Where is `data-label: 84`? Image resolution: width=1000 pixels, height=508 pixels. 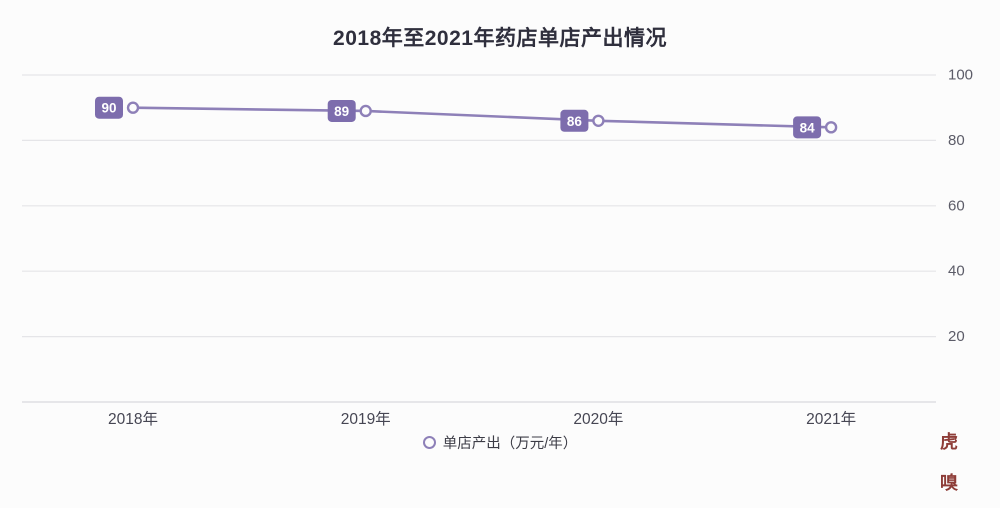 data-label: 84 is located at coordinates (808, 127).